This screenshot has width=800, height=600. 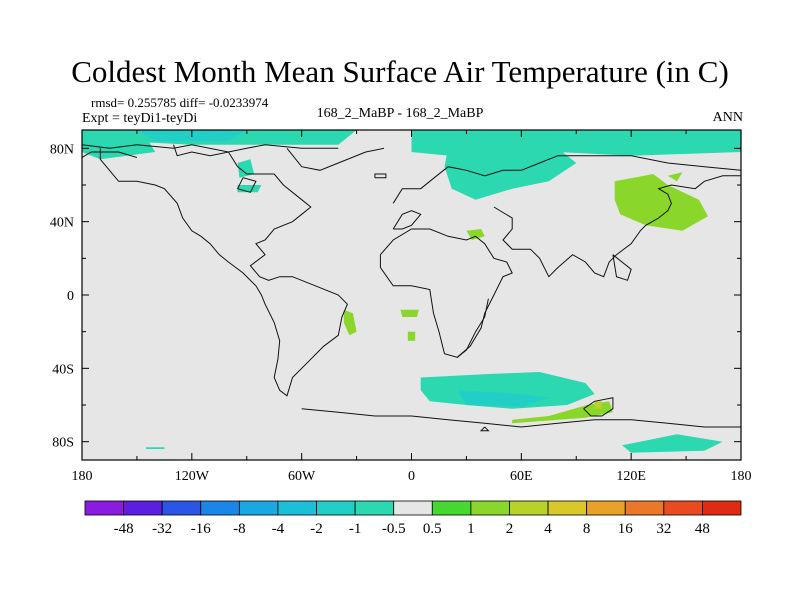 I want to click on contour-region-south-america-streak, so click(x=350, y=322).